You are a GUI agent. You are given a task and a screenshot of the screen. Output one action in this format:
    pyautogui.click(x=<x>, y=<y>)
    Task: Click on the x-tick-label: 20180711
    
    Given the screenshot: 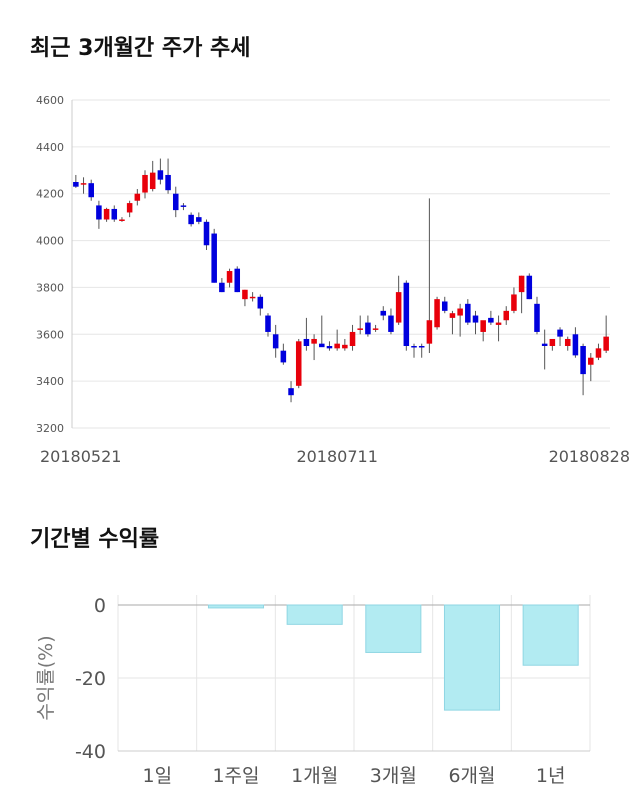 What is the action you would take?
    pyautogui.click(x=336, y=456)
    